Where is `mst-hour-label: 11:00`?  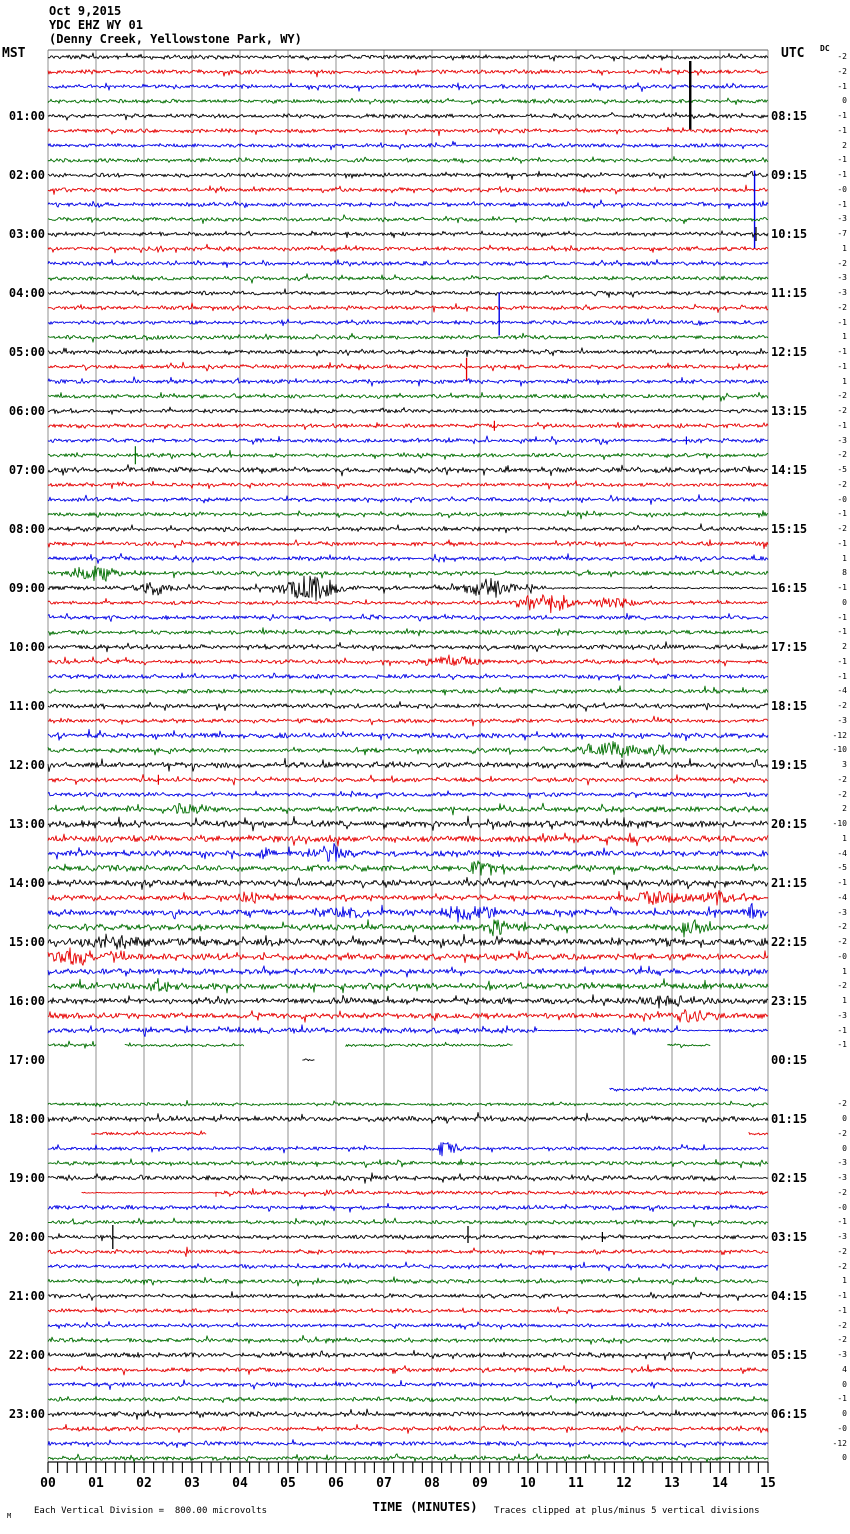
mst-hour-label: 11:00 is located at coordinates (26, 706).